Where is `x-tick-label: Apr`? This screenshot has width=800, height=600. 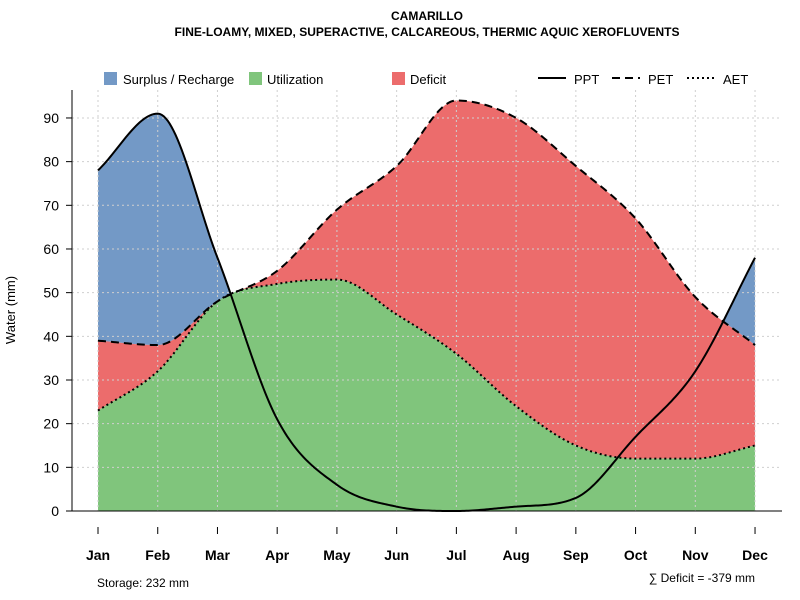 x-tick-label: Apr is located at coordinates (277, 555).